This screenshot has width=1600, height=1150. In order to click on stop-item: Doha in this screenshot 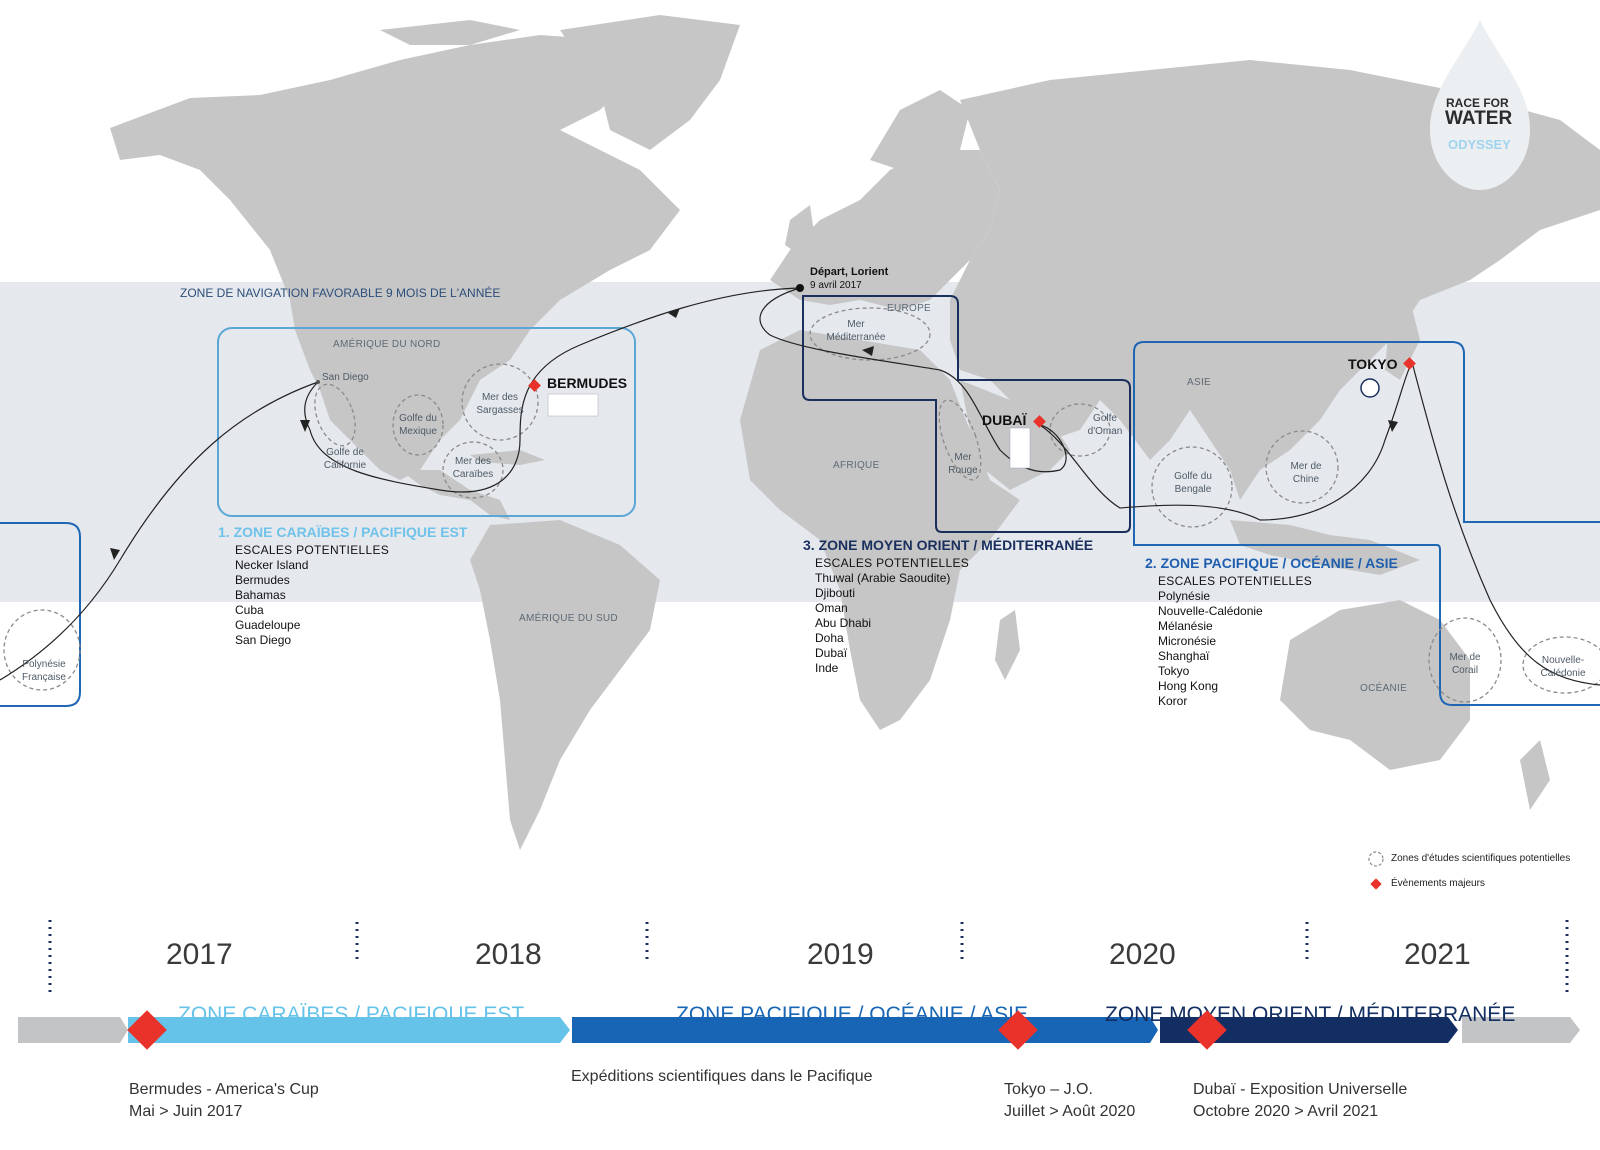, I will do `click(829, 638)`.